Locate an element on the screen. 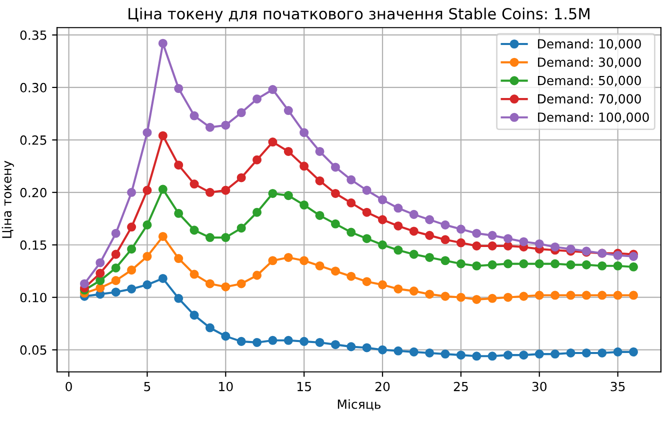 The image size is (671, 425). x-tick-label: 15 is located at coordinates (304, 387).